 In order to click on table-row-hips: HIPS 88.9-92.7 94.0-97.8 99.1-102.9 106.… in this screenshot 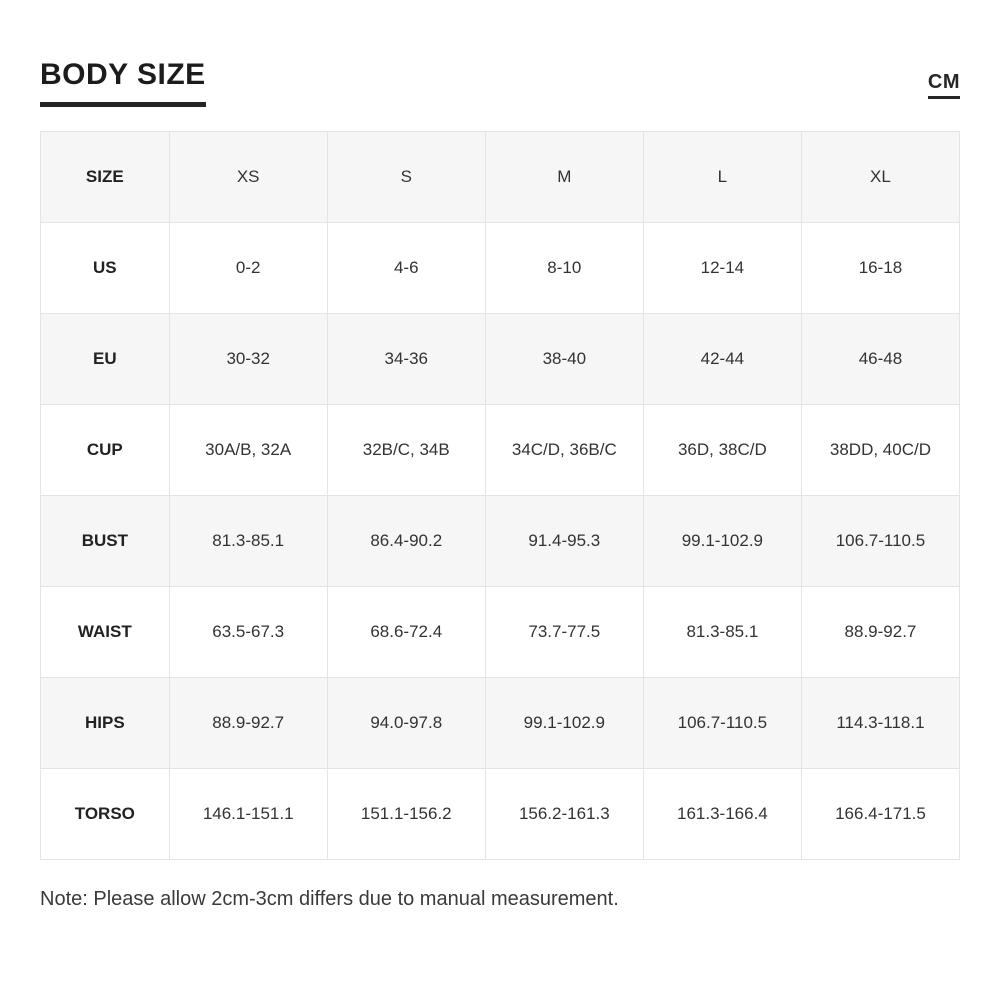, I will do `click(500, 723)`.